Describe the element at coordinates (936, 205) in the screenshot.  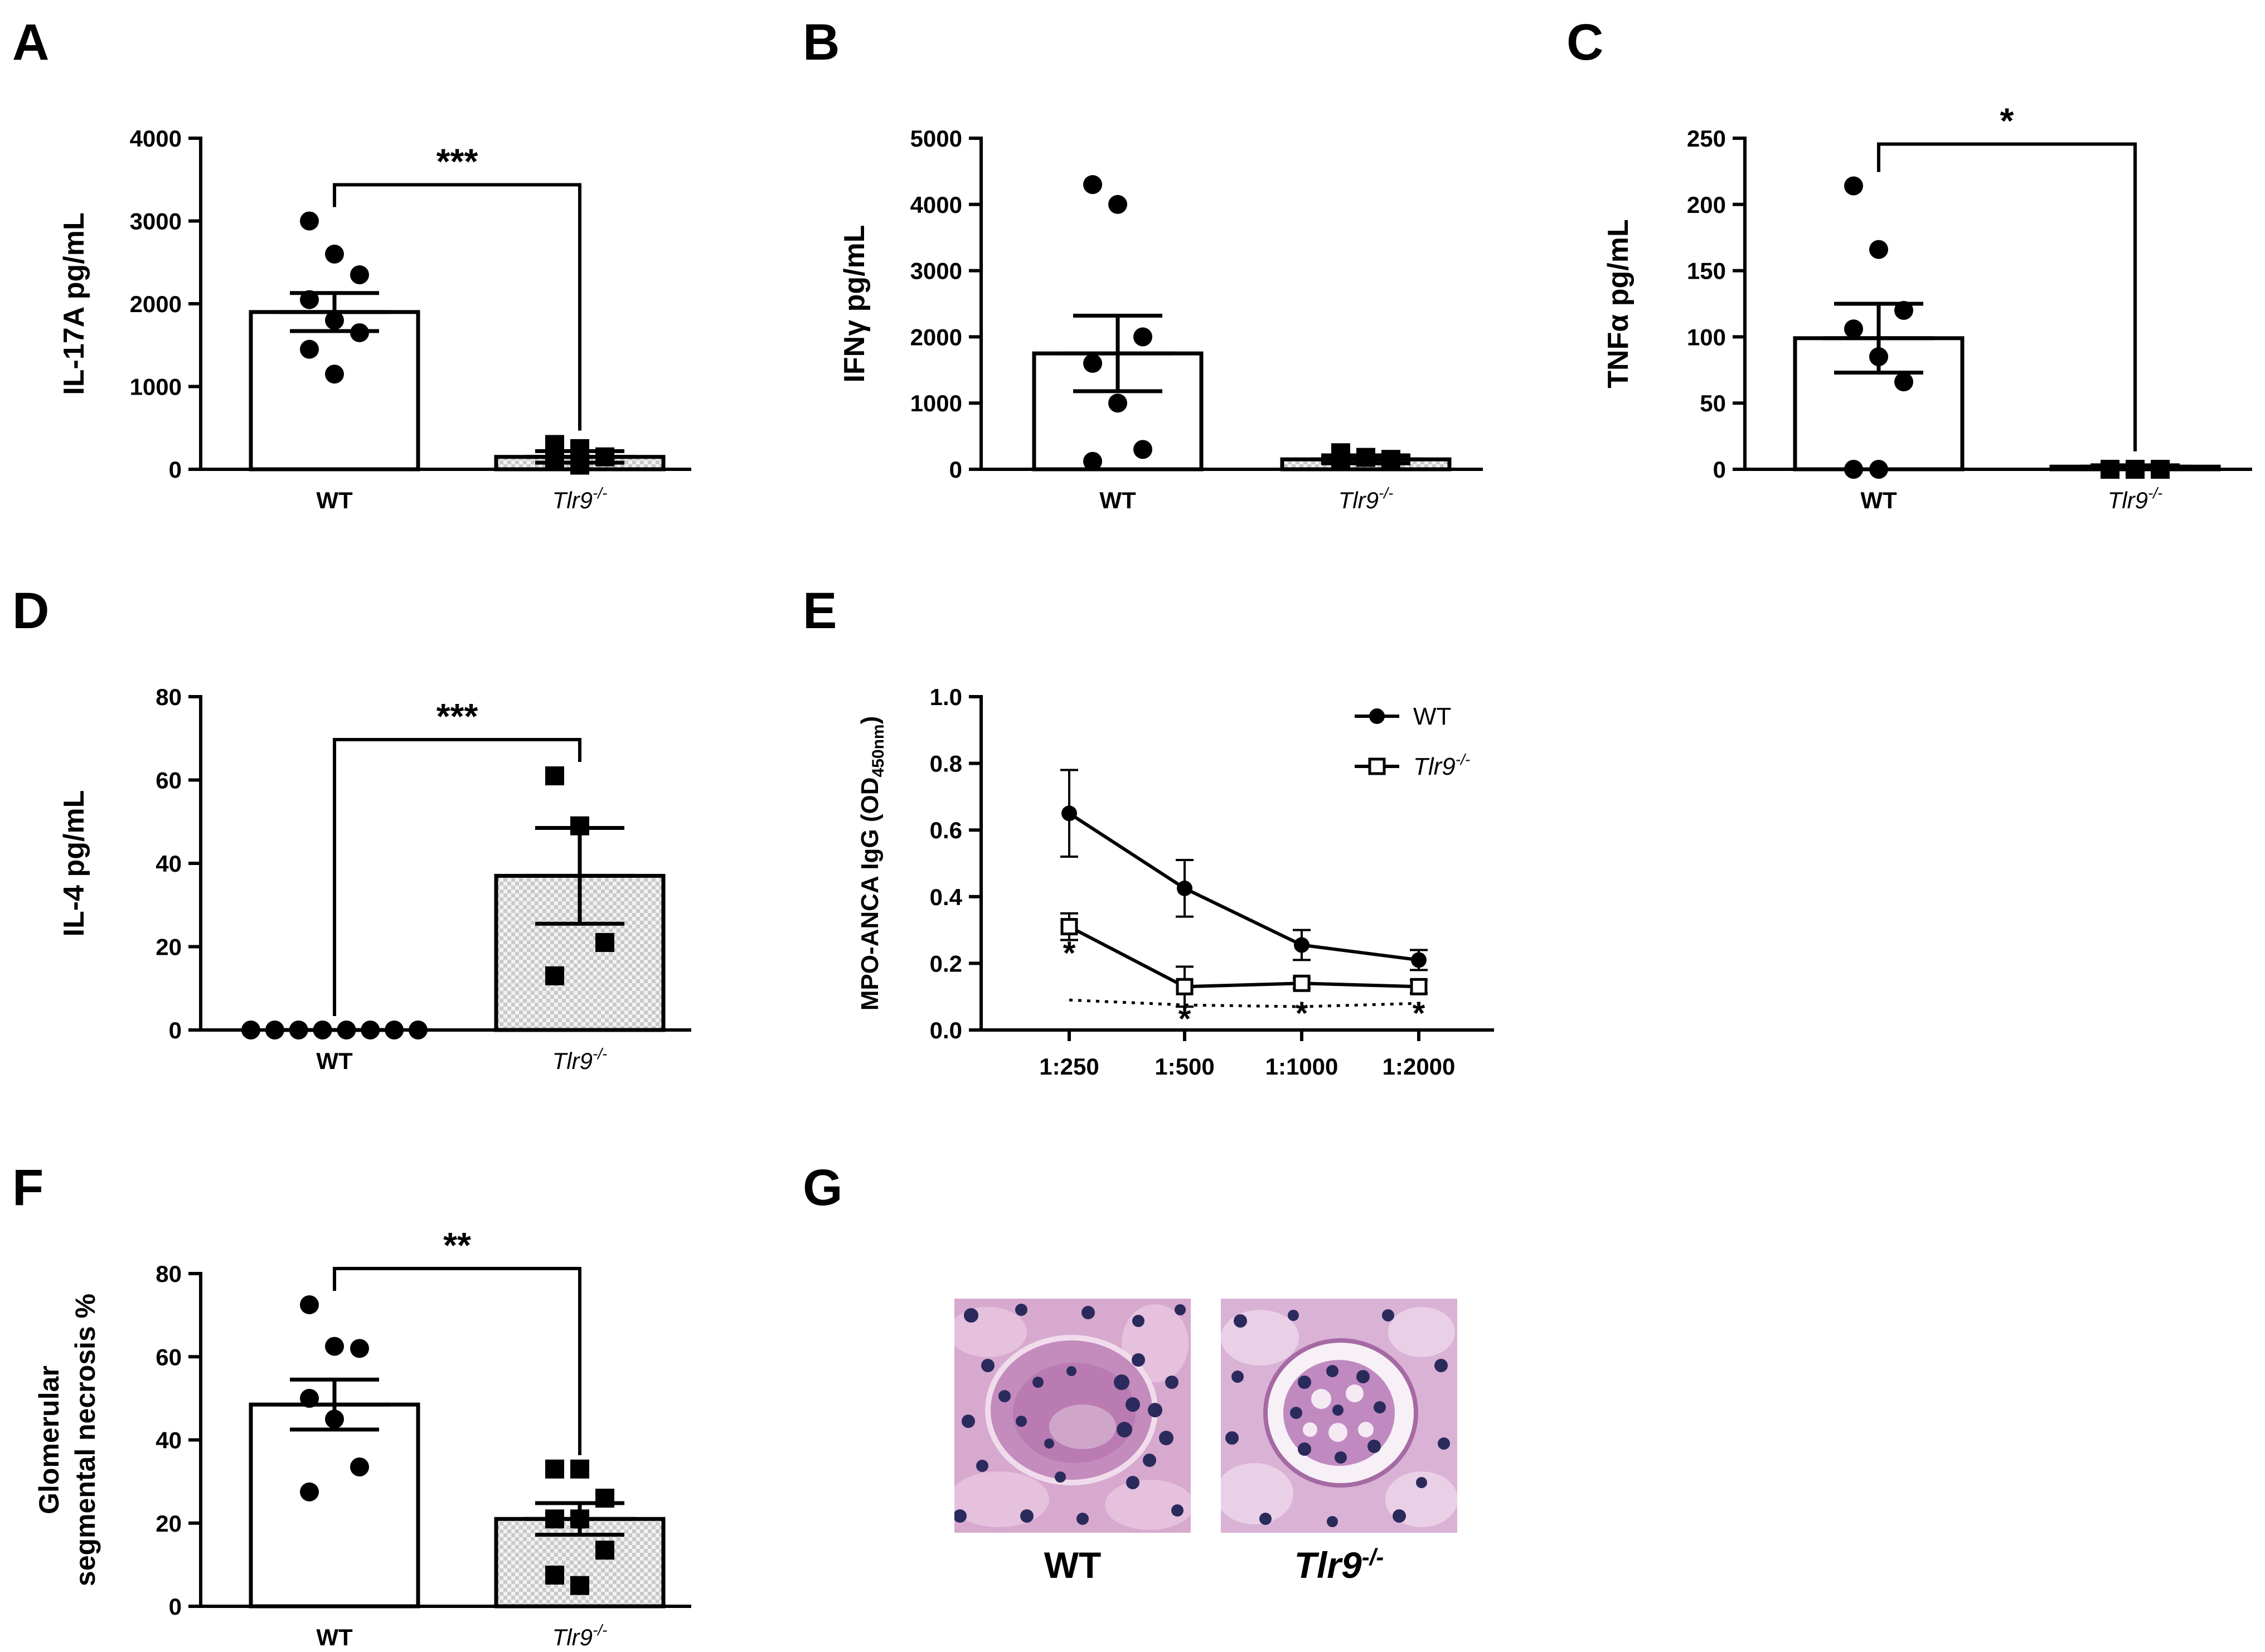
I see `y-tick-label: 4000` at that location.